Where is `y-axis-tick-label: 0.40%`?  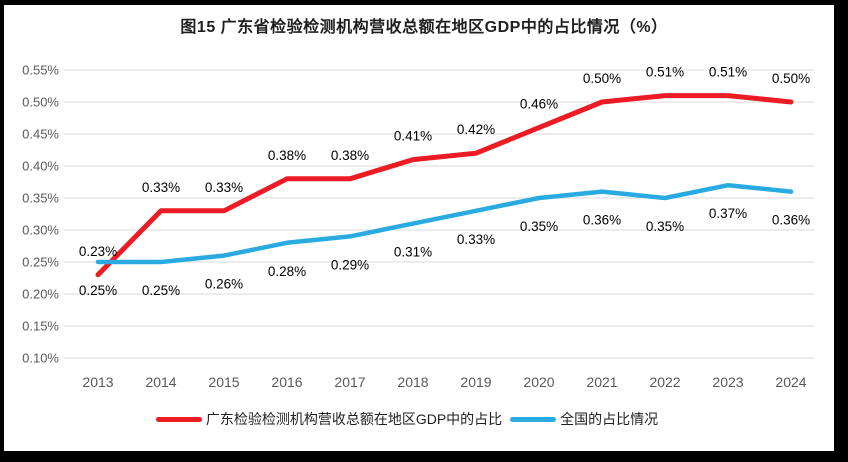
y-axis-tick-label: 0.40% is located at coordinates (40, 166).